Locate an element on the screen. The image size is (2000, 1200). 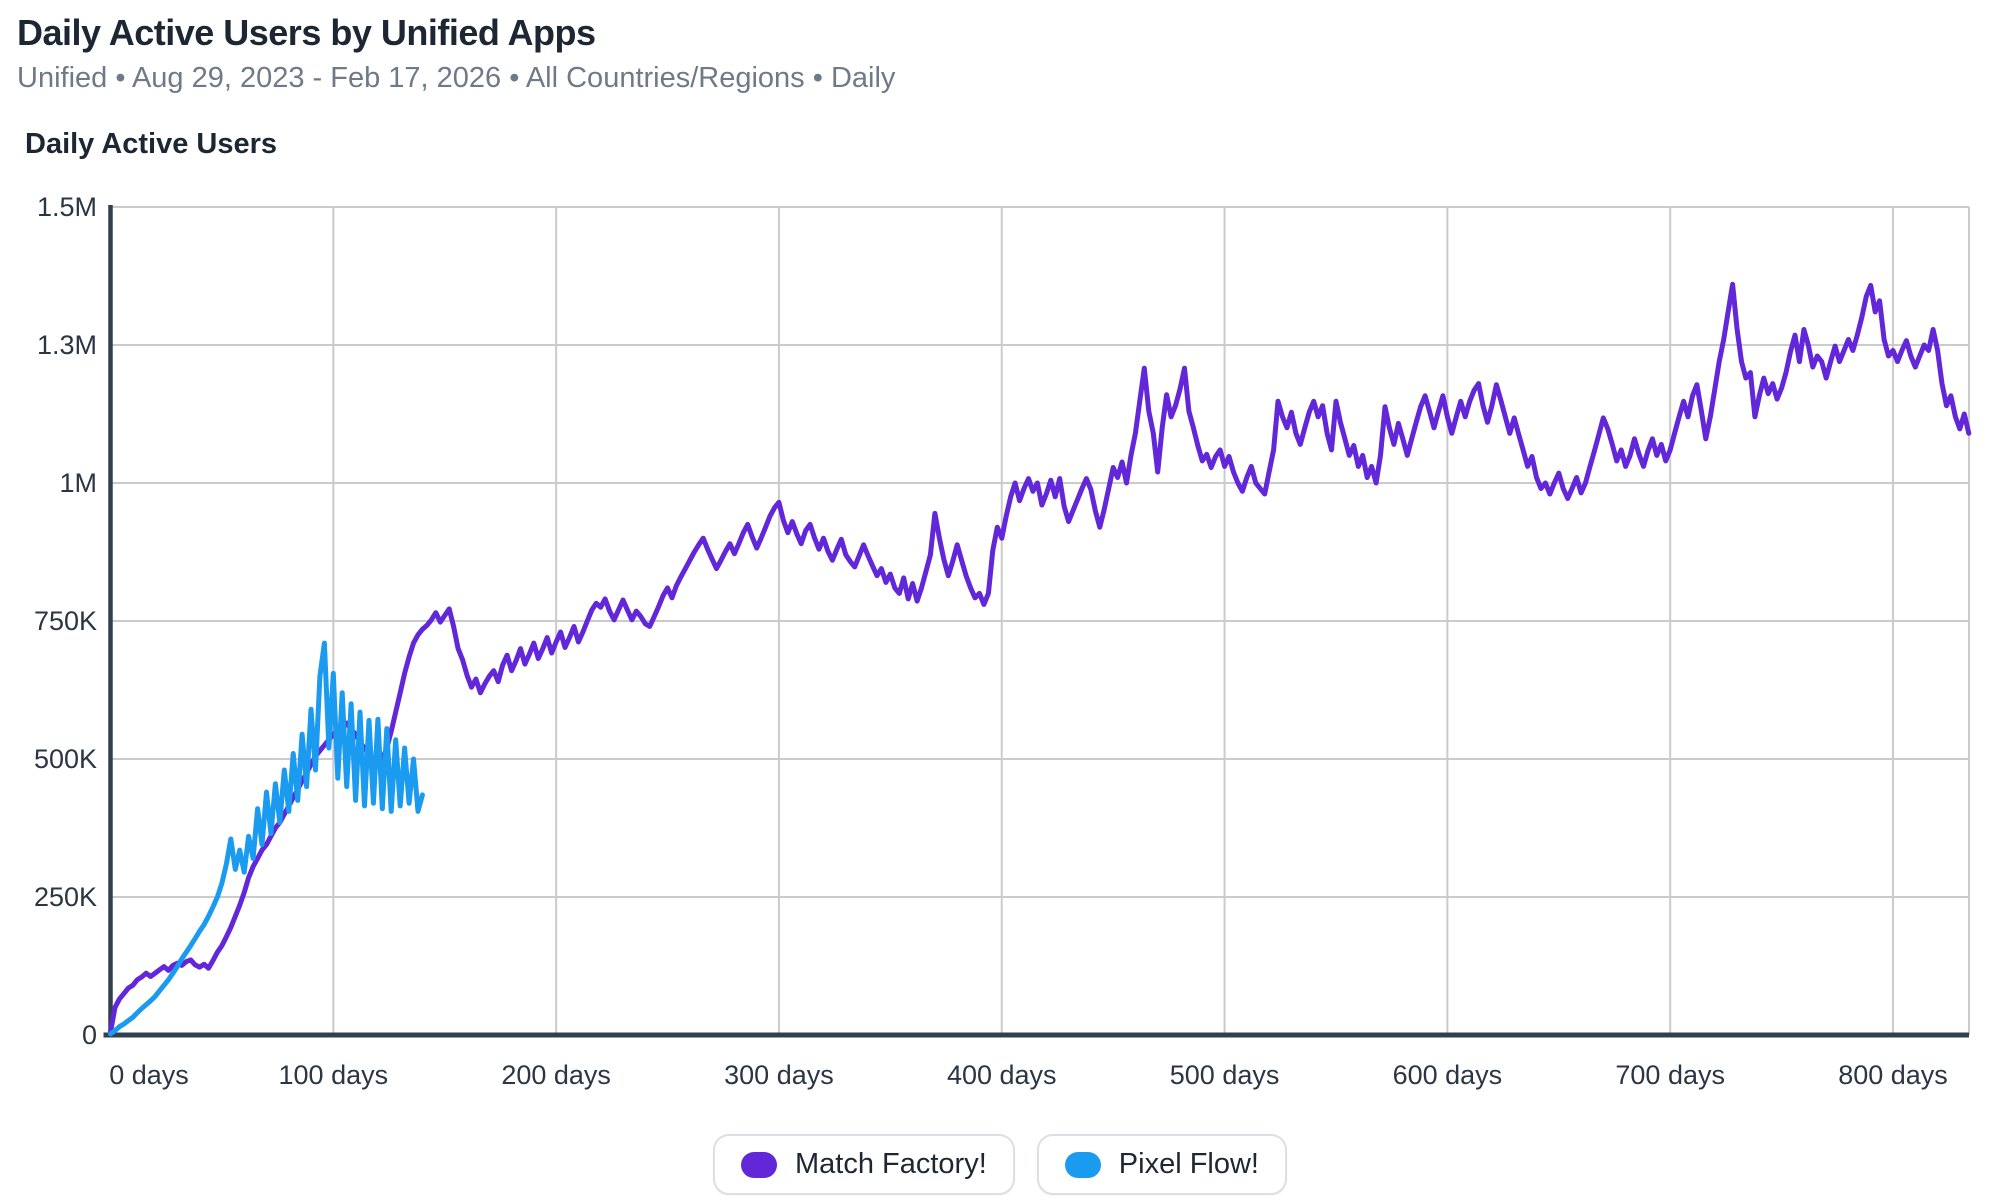
y-axis-tick-label: 750K is located at coordinates (65, 621).